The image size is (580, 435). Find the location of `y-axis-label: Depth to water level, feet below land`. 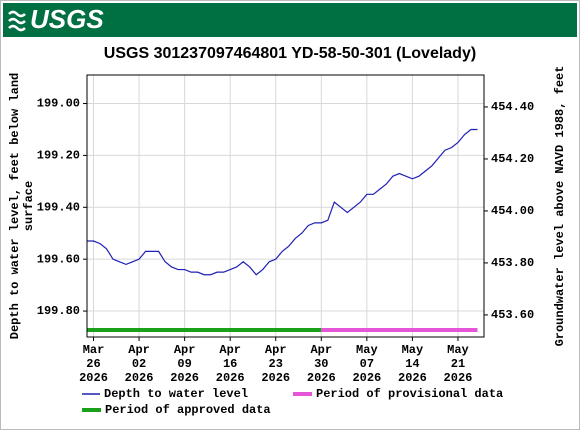

y-axis-label: Depth to water level, feet below land is located at coordinates (15, 206).